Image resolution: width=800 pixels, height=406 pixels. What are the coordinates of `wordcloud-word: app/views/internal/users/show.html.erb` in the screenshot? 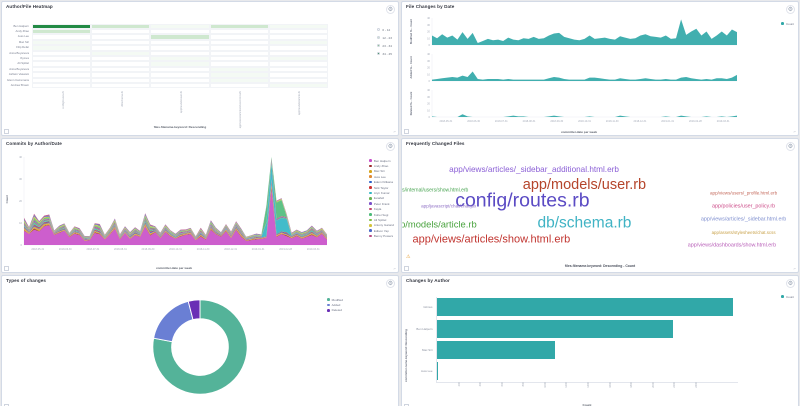 It's located at (435, 190).